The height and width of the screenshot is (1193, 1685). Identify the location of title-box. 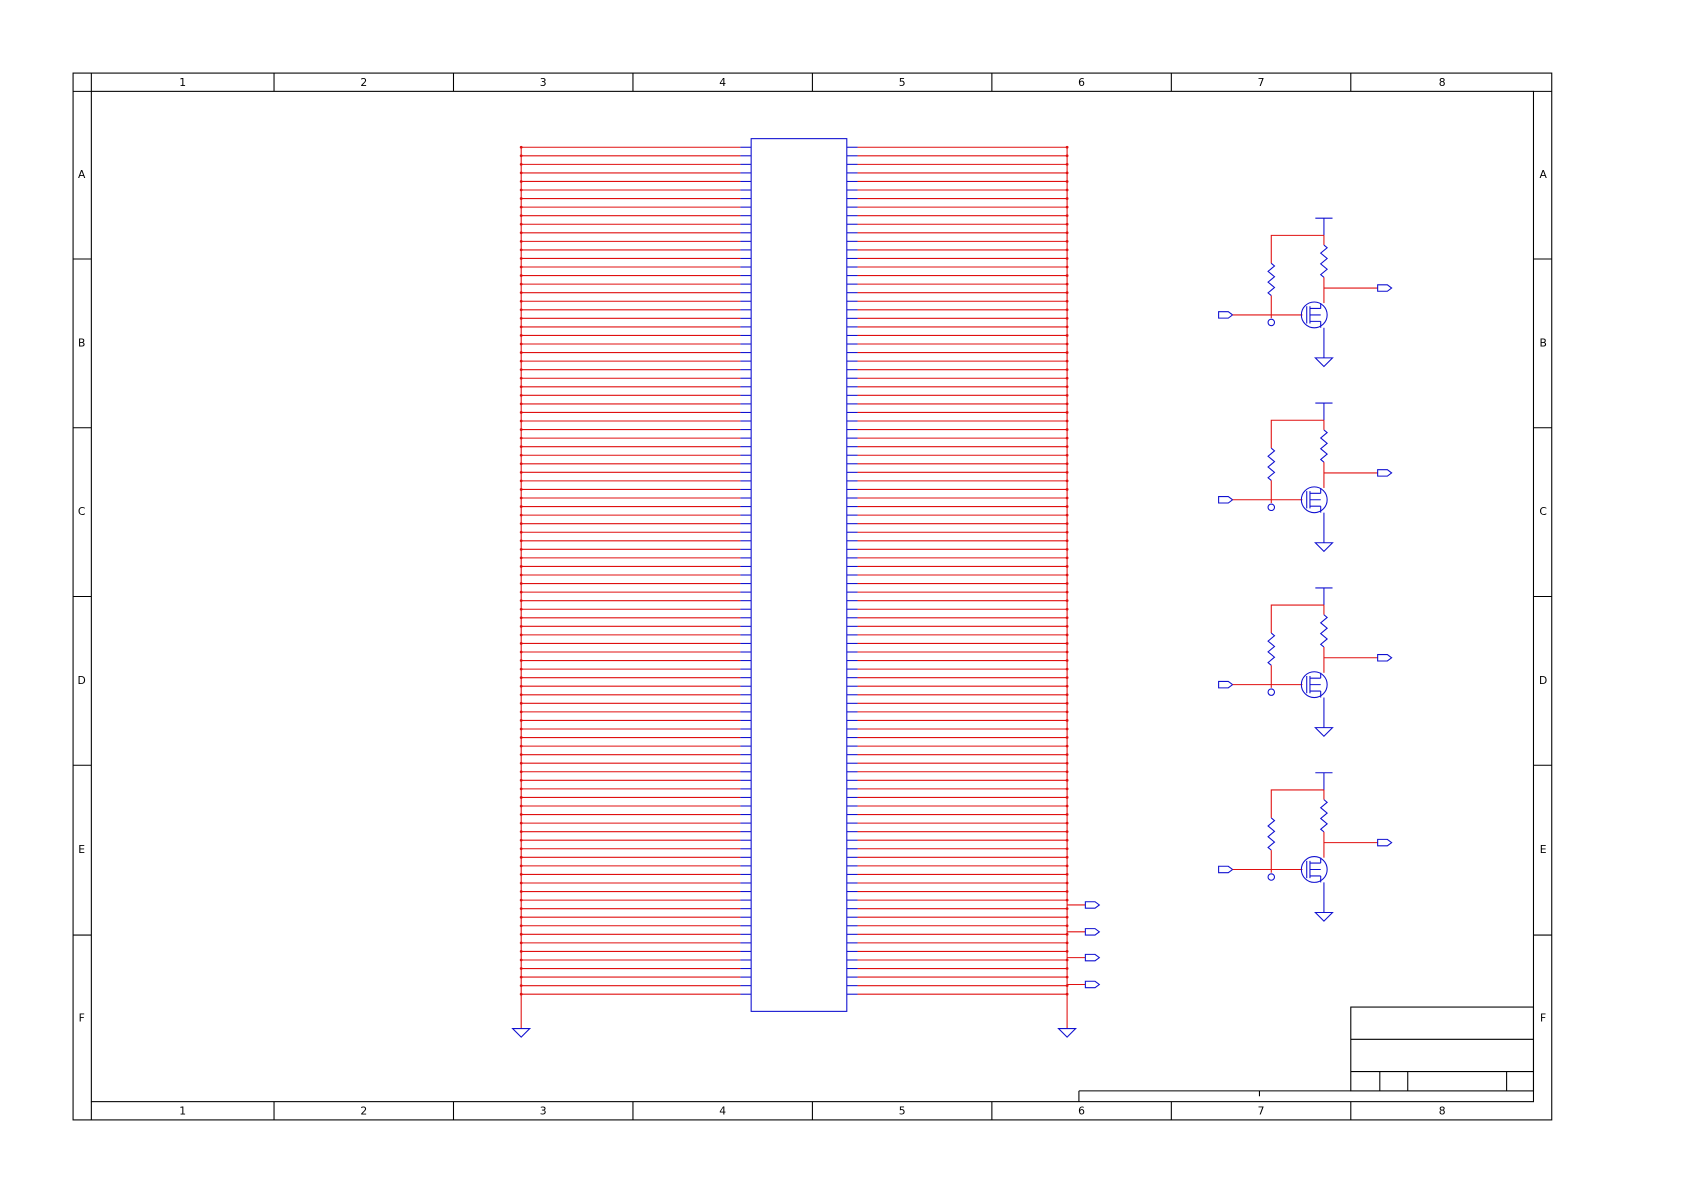
(1442, 1049).